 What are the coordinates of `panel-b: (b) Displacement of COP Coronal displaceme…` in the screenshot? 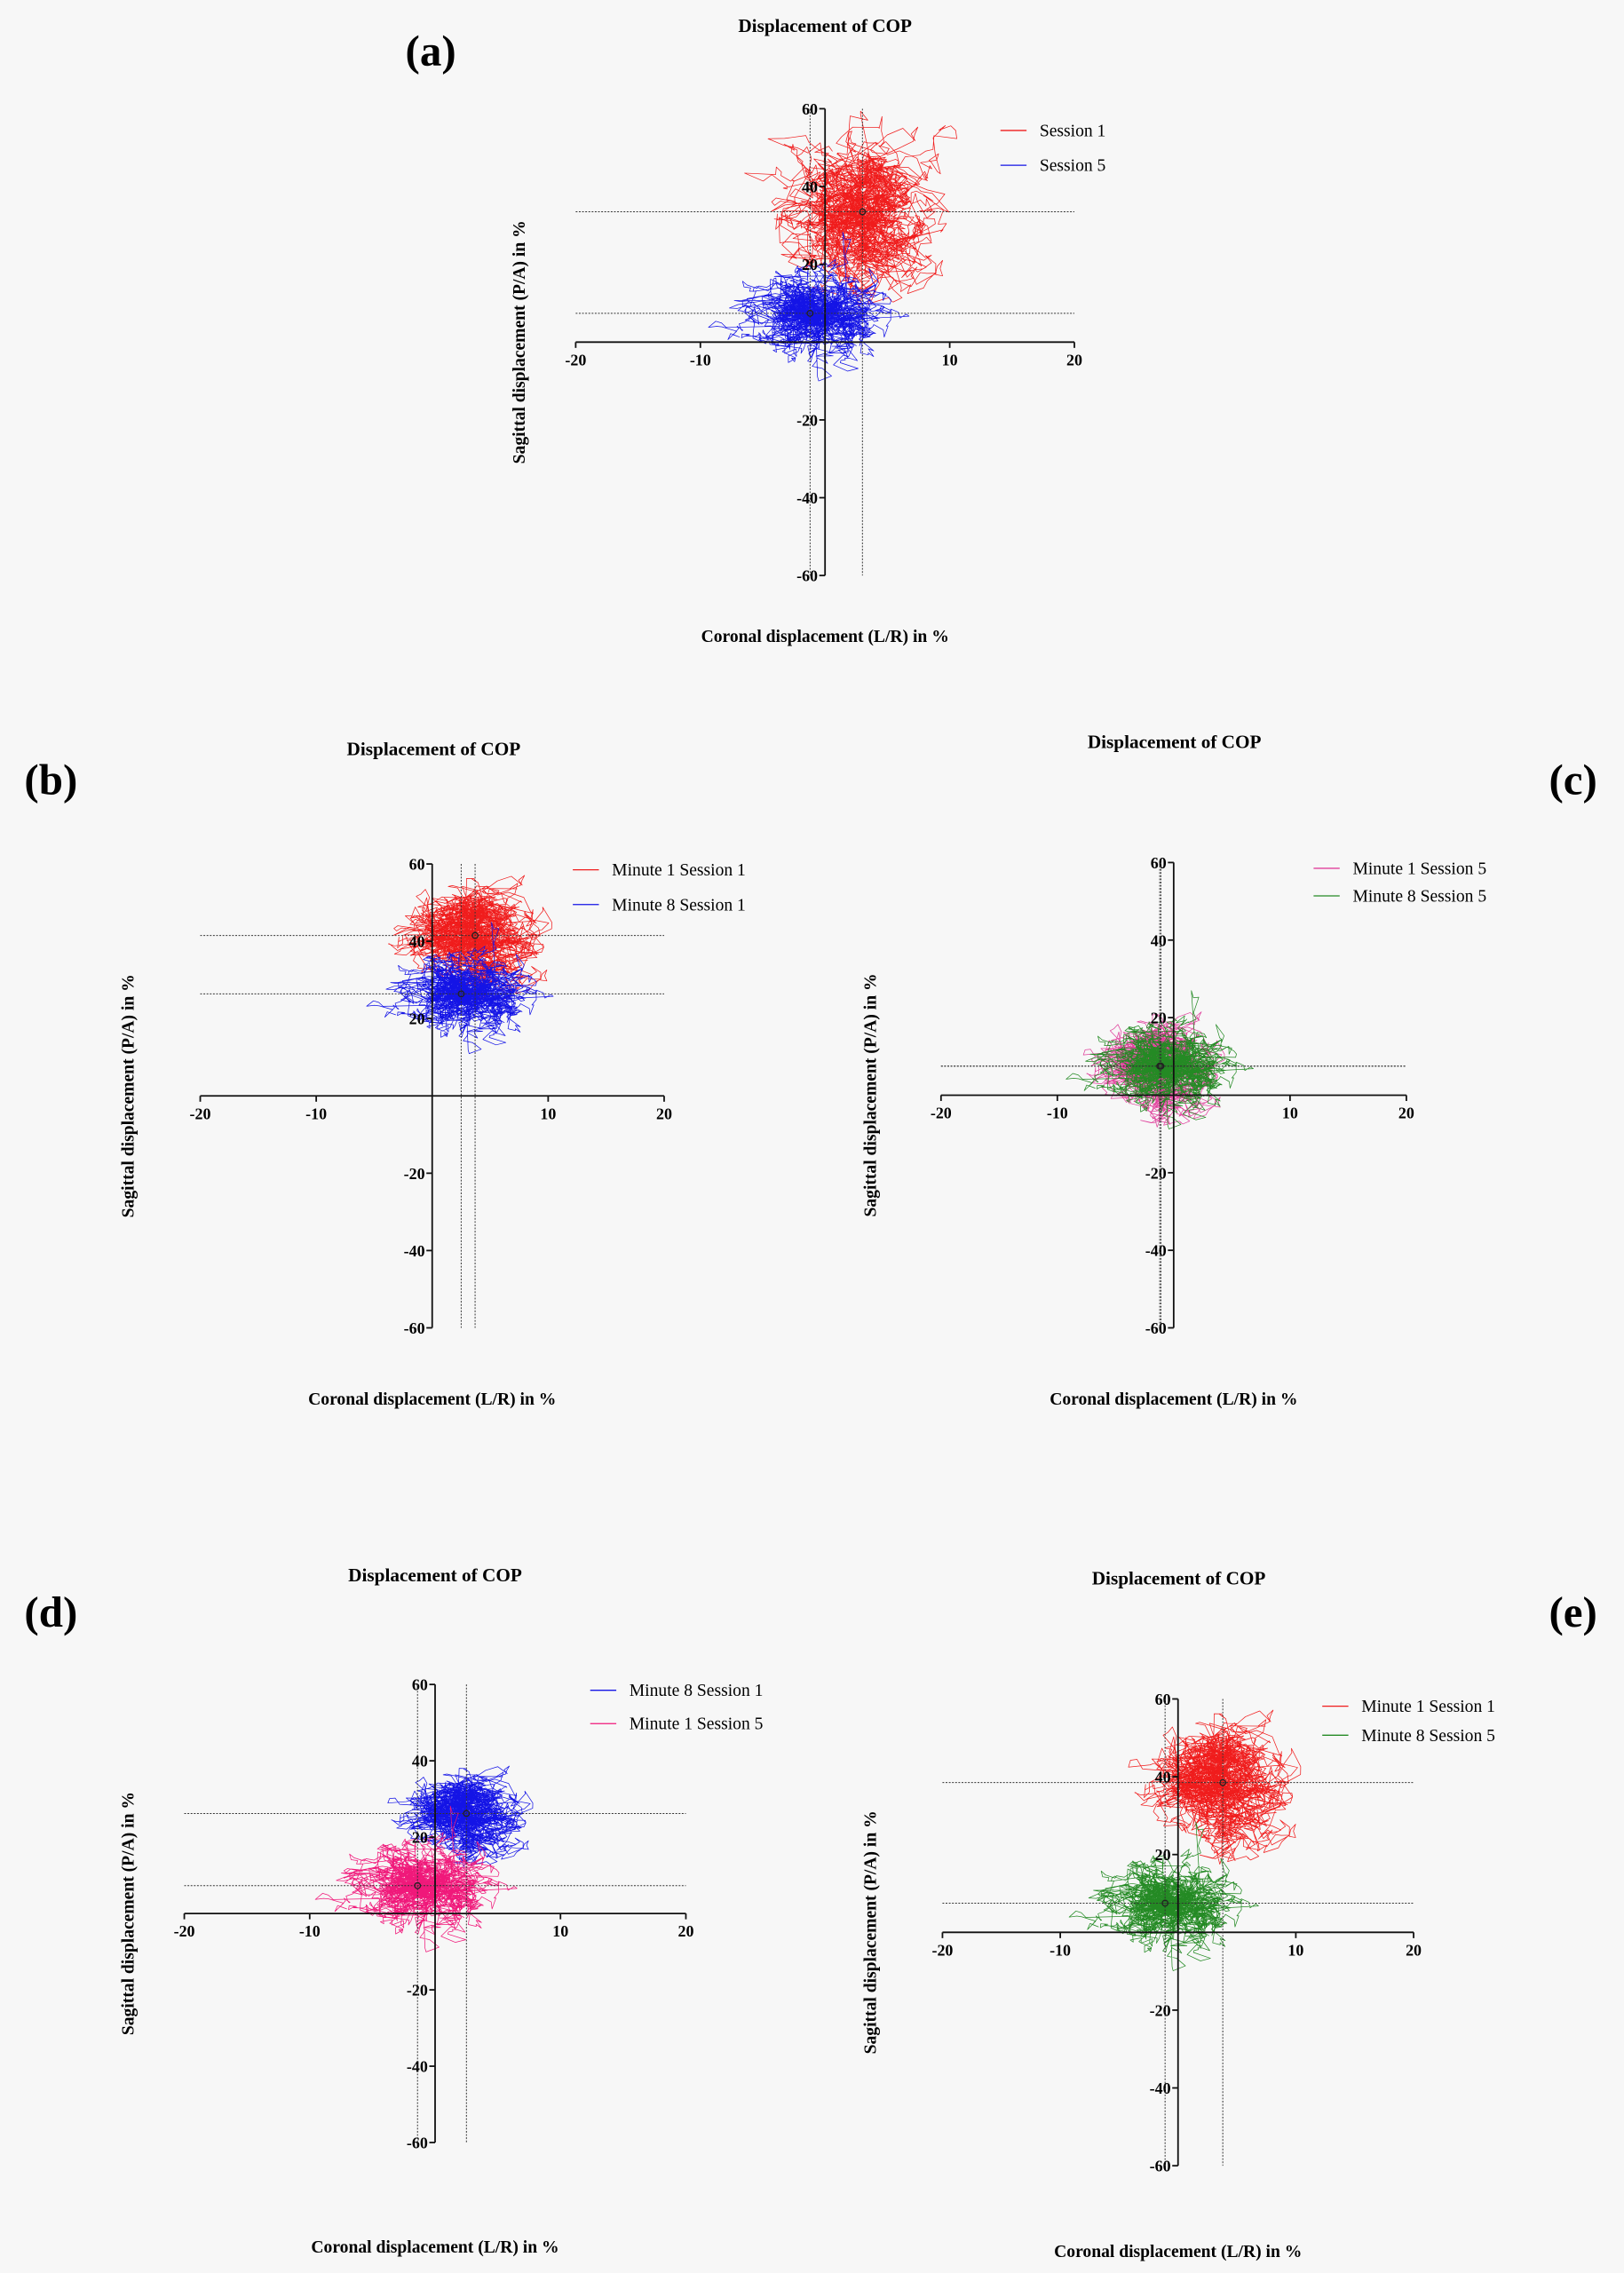 It's located at (384, 1074).